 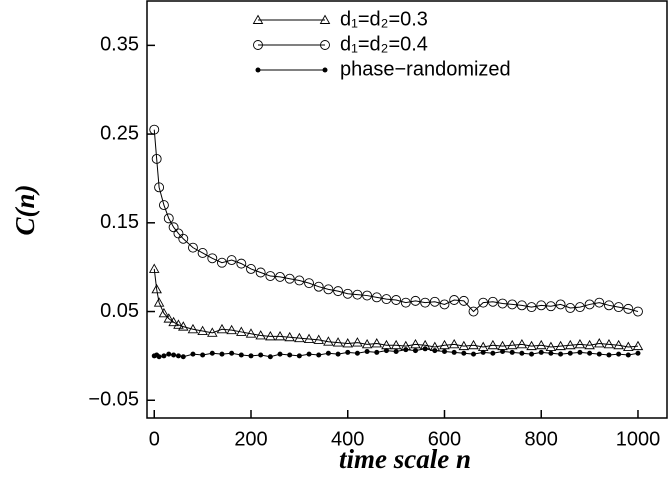 I want to click on y-tick-label: 0.35, so click(x=119, y=45).